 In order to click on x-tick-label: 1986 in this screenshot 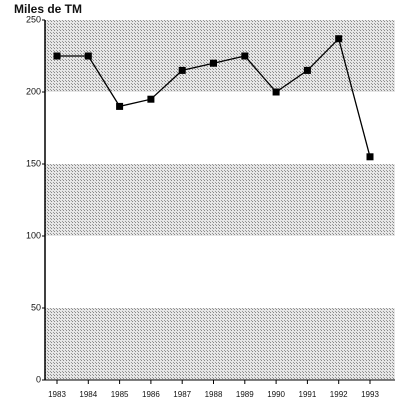, I will do `click(151, 394)`.